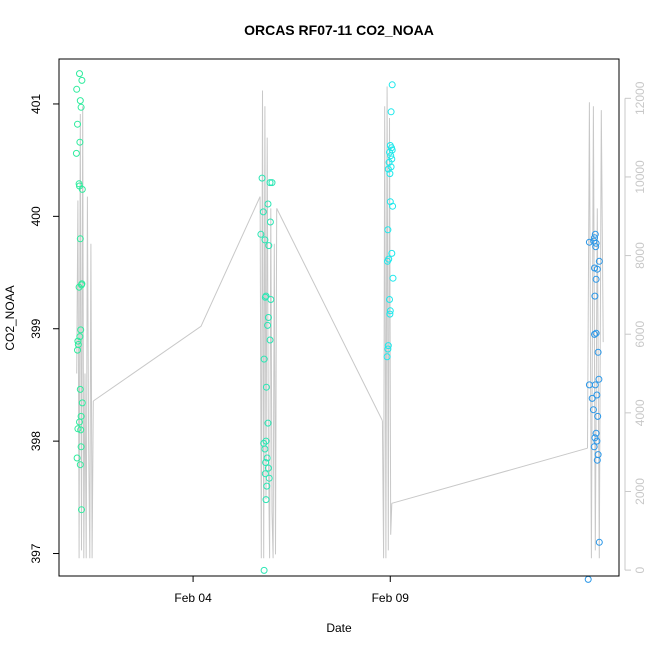 This screenshot has height=650, width=650. Describe the element at coordinates (10, 317) in the screenshot. I see `y-axis-title: CO2_NOAA` at that location.